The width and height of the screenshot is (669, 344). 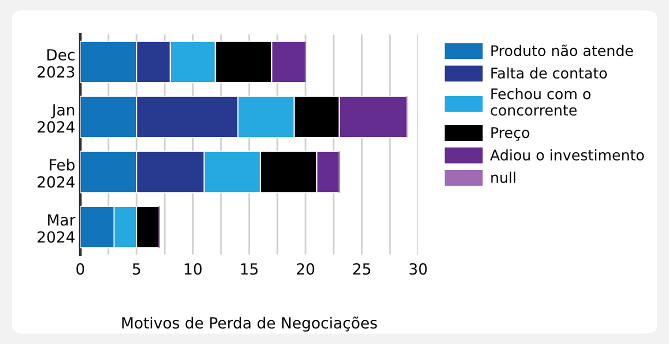 I want to click on legend-label: null, so click(x=503, y=177).